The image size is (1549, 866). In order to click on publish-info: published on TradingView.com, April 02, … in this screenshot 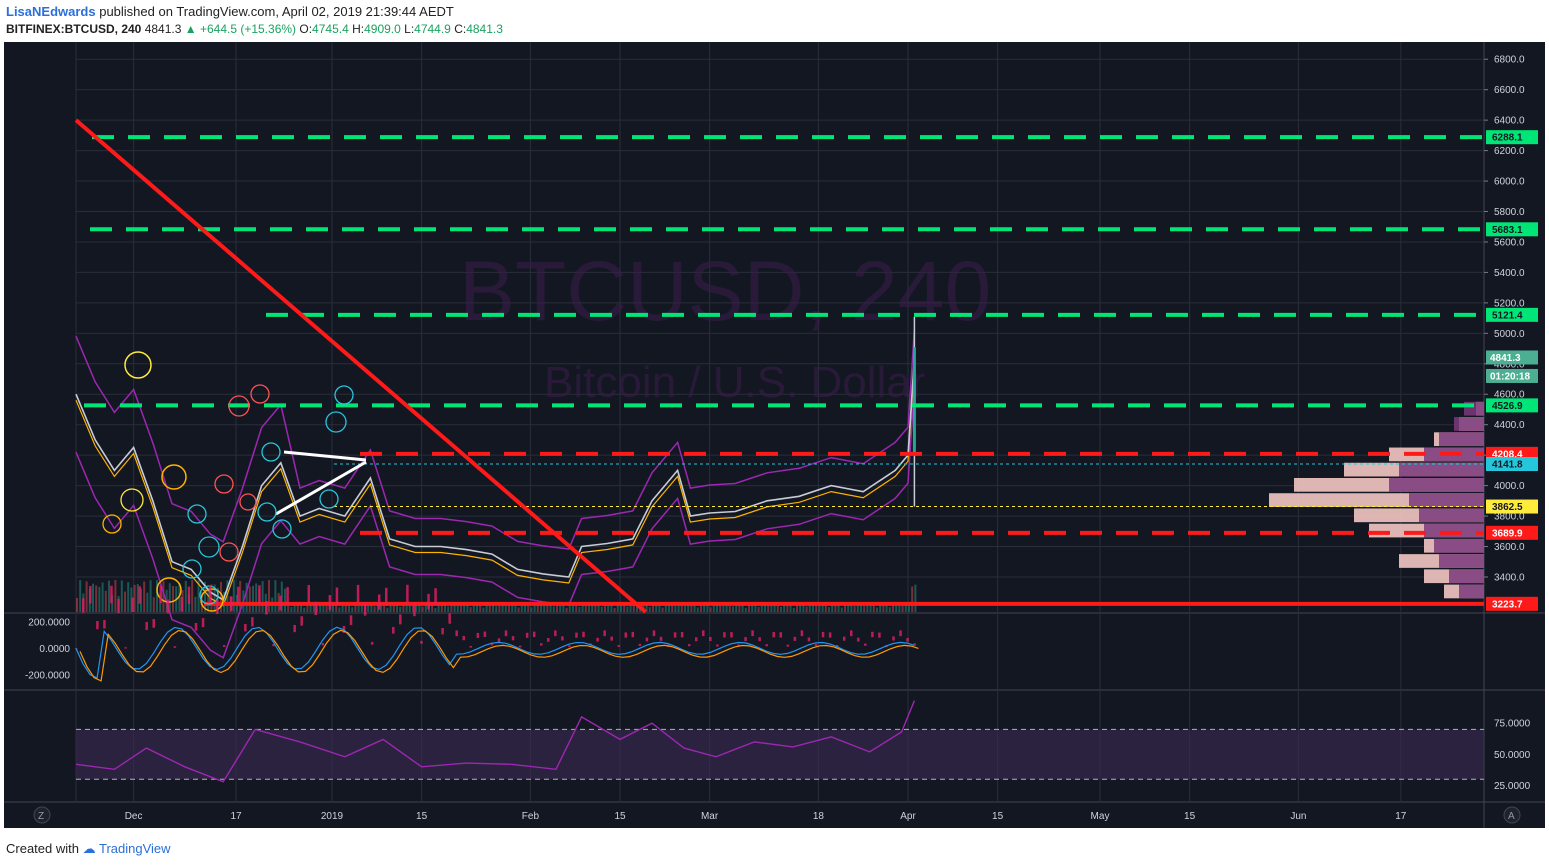, I will do `click(276, 11)`.